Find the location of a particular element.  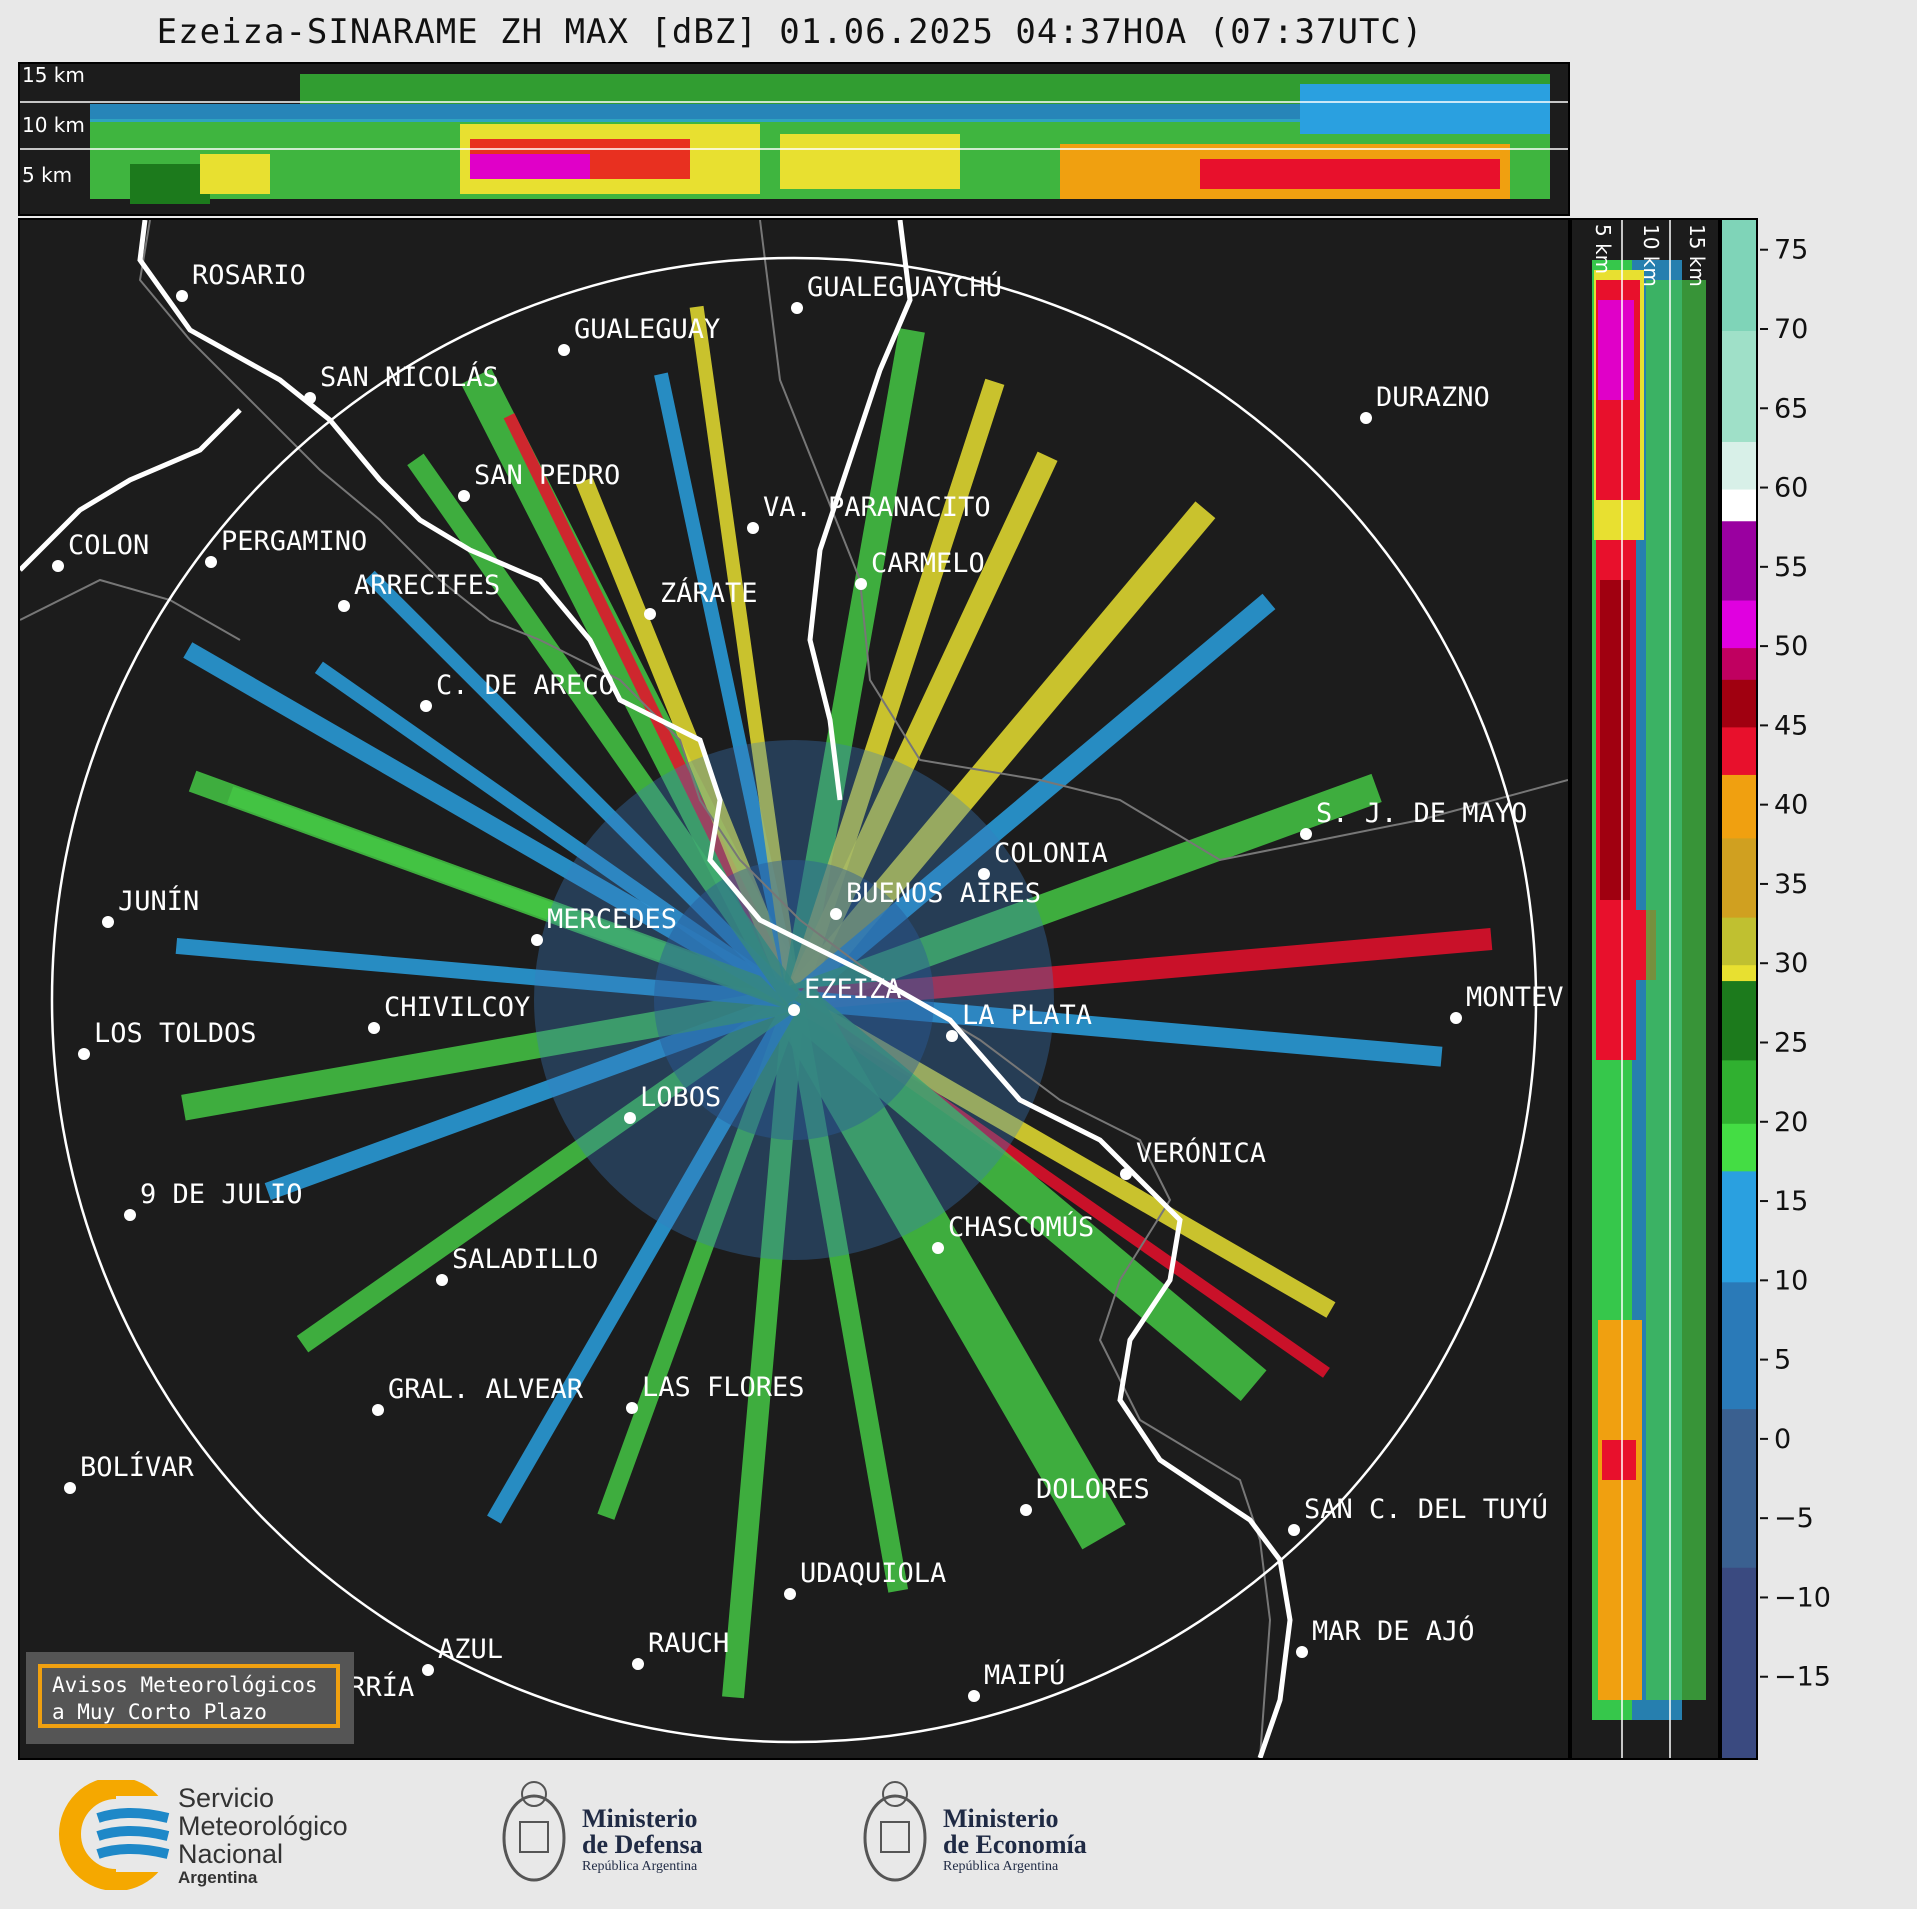

smn-line-3: Nacional is located at coordinates (231, 1854).